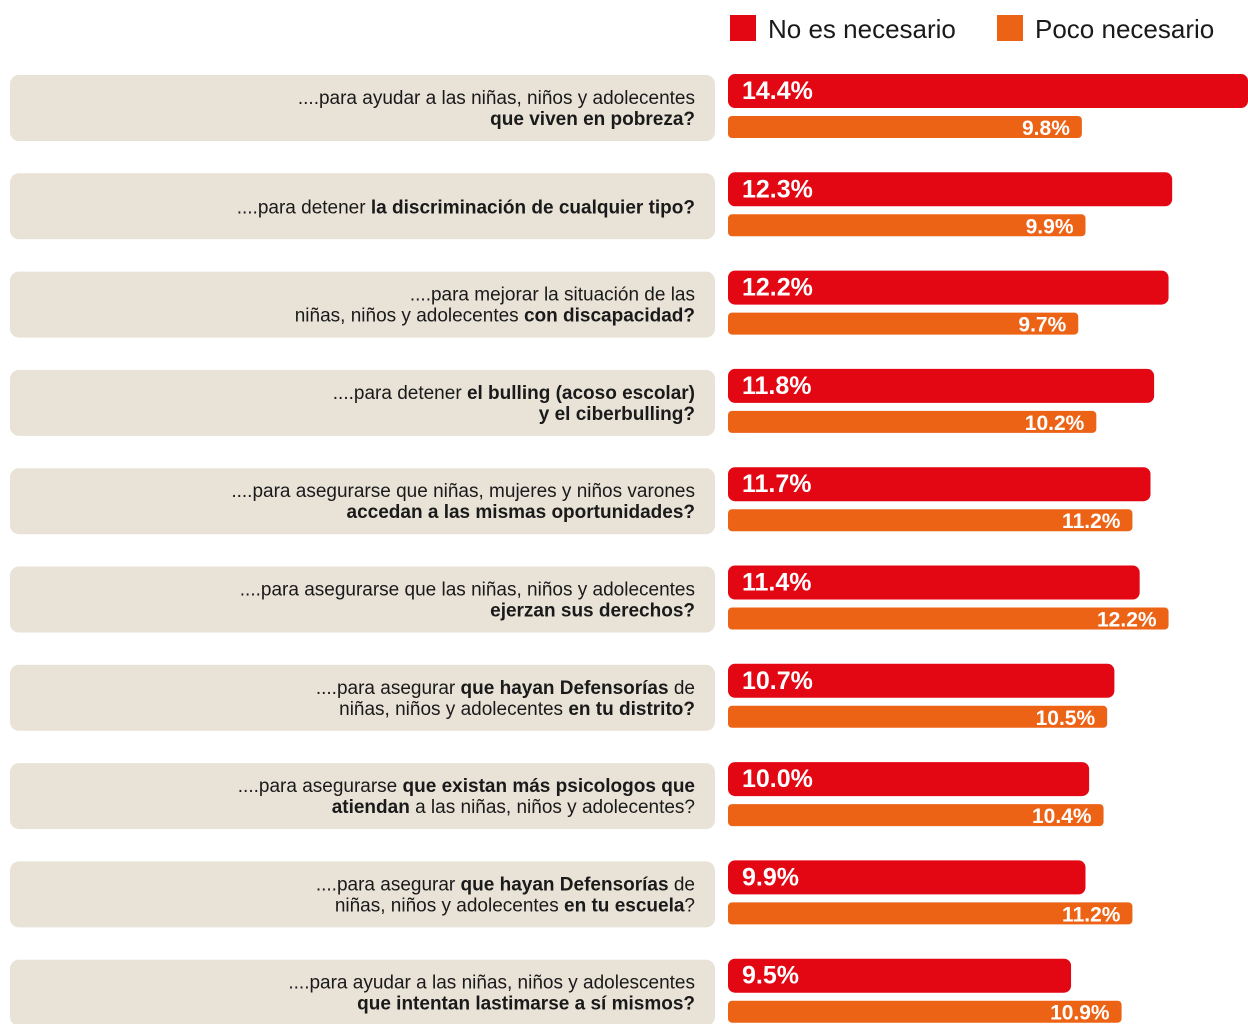 The image size is (1248, 1024). Describe the element at coordinates (552, 807) in the screenshot. I see `label-run: a las niñas, niños y adolecentes?` at that location.